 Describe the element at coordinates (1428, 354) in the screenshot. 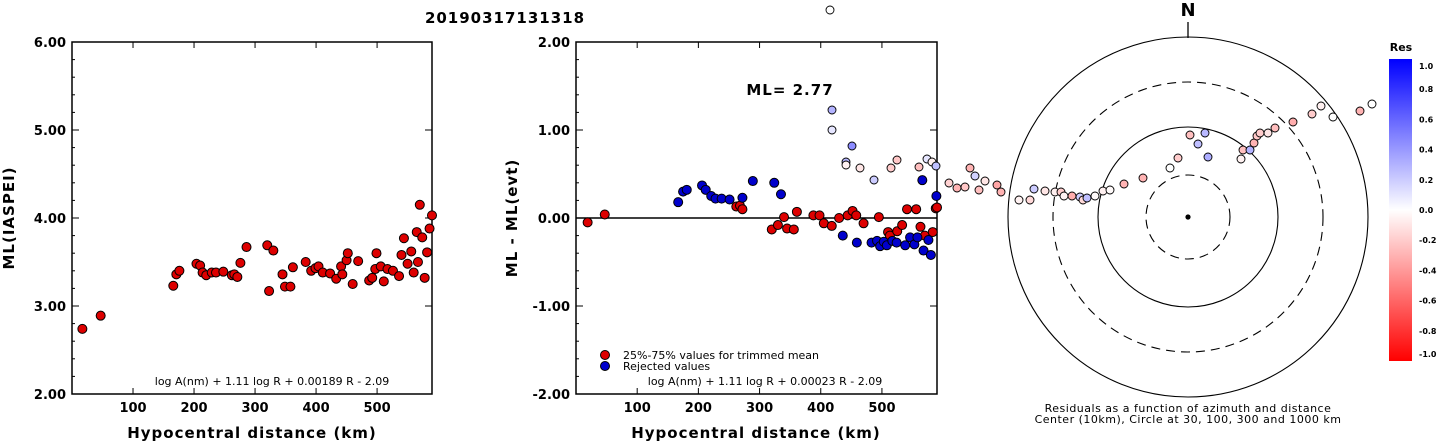

I see `colorbar-tick-label: -1.0` at that location.